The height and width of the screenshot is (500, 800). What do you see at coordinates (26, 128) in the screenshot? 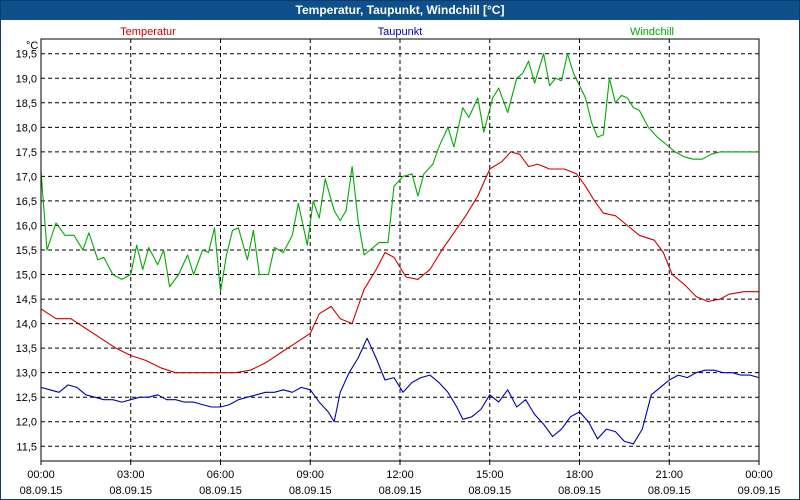
I see `y-tick-label: 18,0` at bounding box center [26, 128].